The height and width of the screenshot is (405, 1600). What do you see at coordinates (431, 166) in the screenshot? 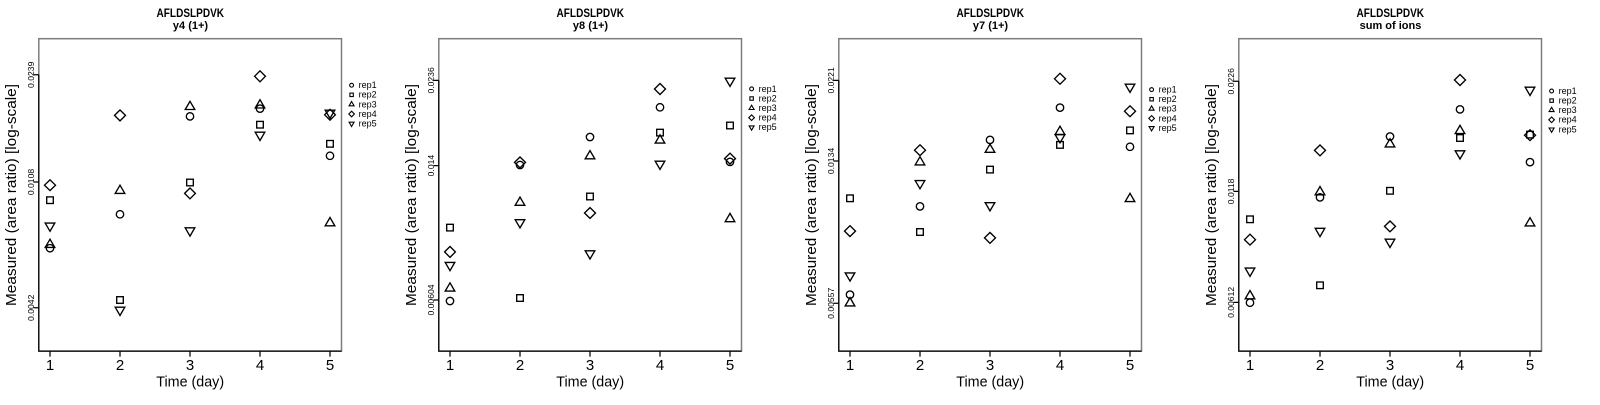
I see `svg-text: 0.014` at bounding box center [431, 166].